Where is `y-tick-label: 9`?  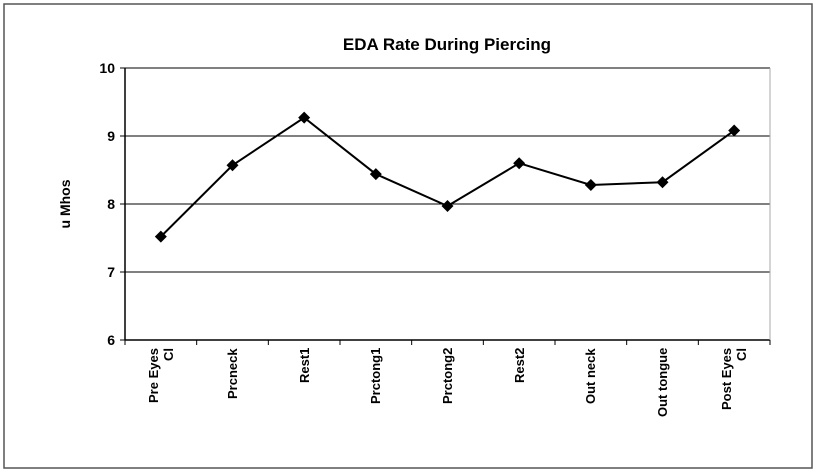 y-tick-label: 9 is located at coordinates (111, 136).